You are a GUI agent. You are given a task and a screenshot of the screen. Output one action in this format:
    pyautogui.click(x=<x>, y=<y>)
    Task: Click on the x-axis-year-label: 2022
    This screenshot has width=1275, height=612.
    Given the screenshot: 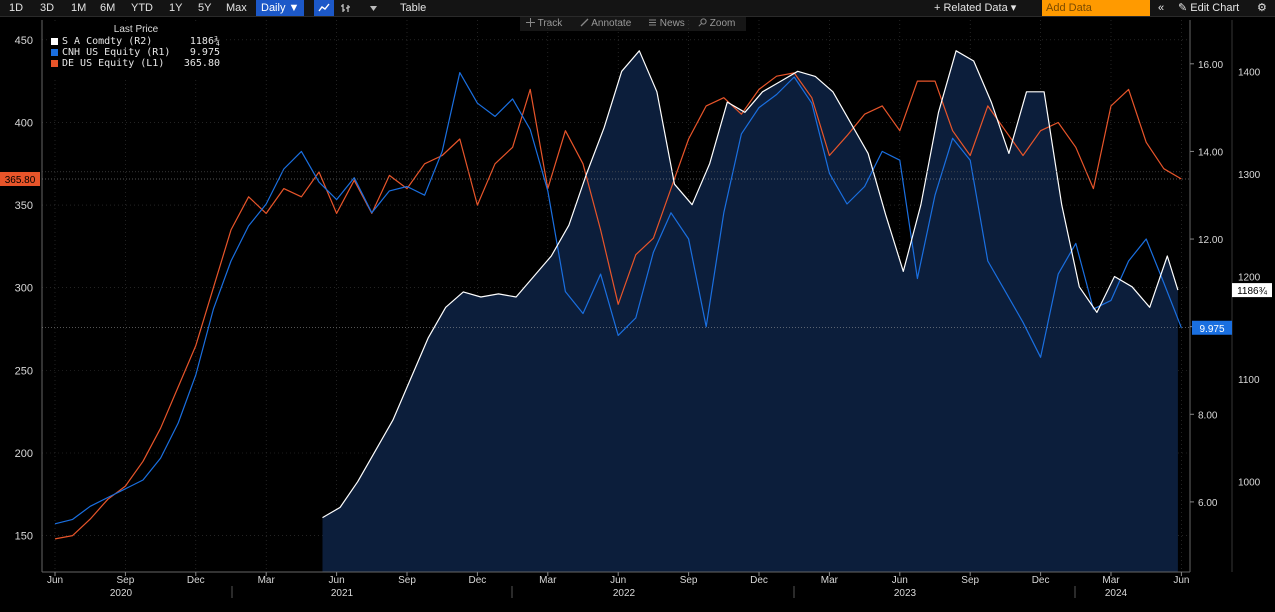 What is the action you would take?
    pyautogui.click(x=624, y=593)
    